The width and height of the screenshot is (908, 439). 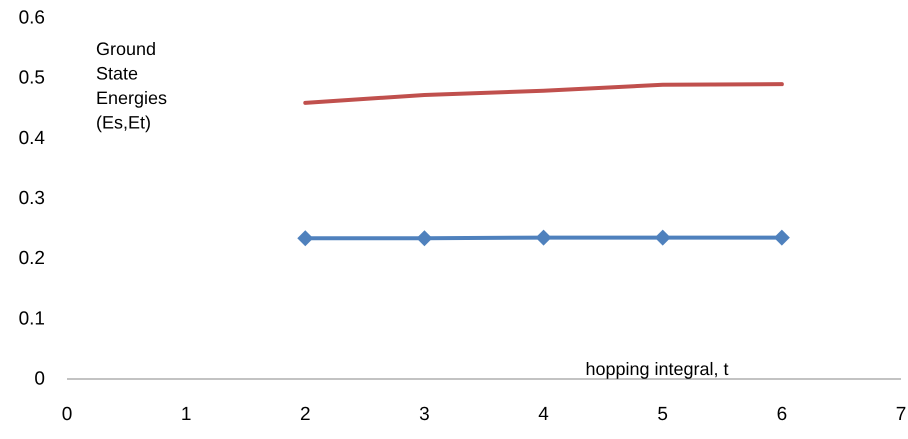 I want to click on x-tick-label: 2, so click(x=305, y=414).